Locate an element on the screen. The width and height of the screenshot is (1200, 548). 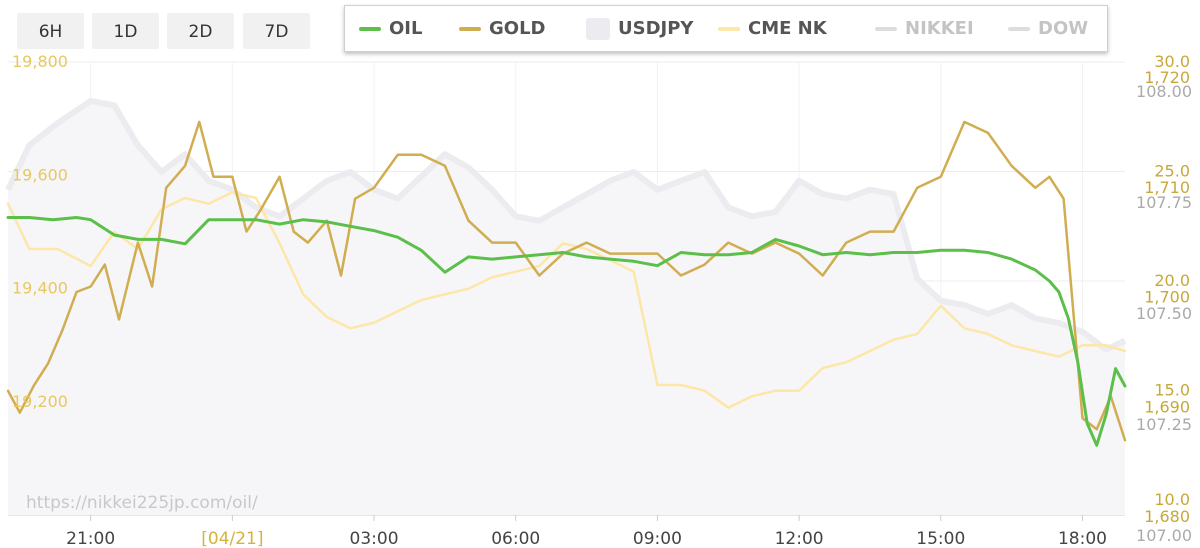
gold-tick-label: 1,680 is located at coordinates (1167, 516).